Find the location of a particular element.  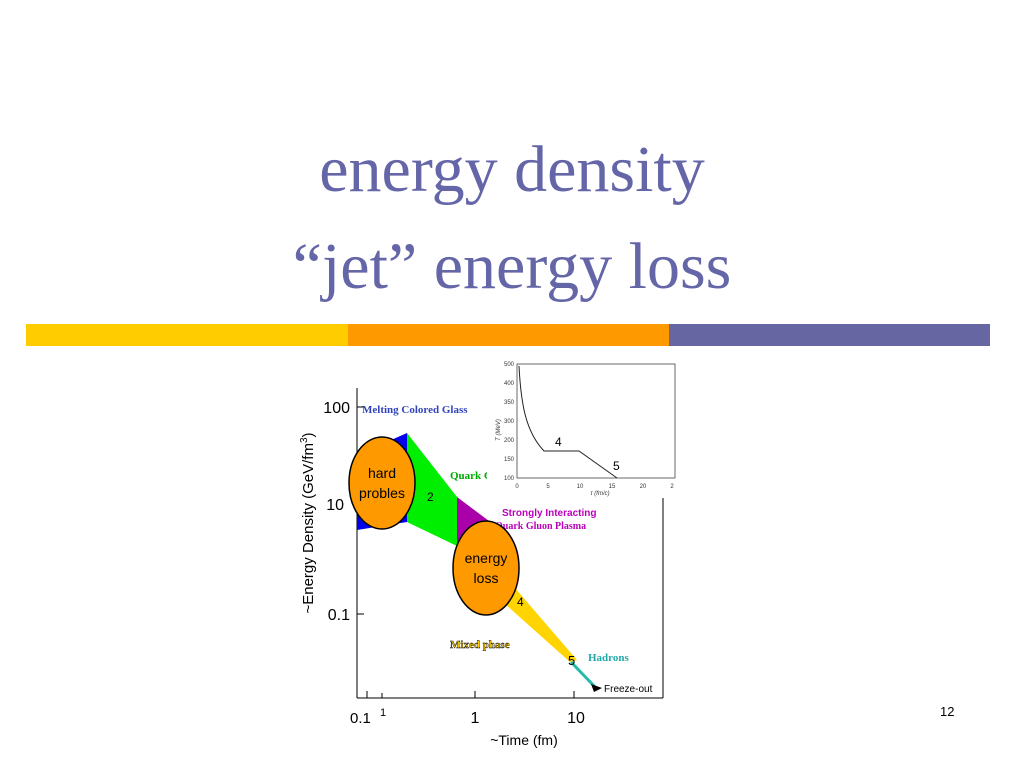

freeze-out-label: Freeze-out is located at coordinates (628, 689).